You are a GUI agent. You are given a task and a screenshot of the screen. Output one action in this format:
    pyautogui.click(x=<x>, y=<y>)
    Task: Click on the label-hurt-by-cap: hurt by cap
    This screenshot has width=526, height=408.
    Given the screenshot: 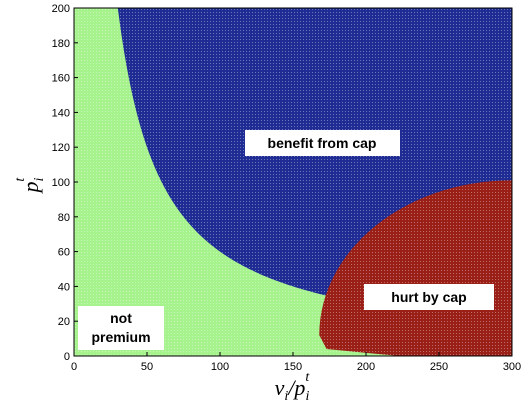 What is the action you would take?
    pyautogui.click(x=429, y=297)
    